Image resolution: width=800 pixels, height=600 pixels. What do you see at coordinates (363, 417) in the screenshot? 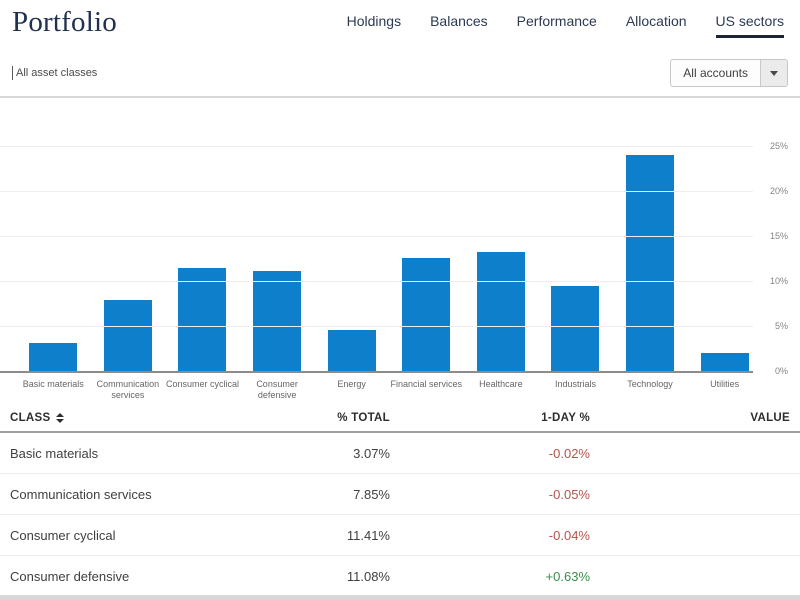
I see `column-header-label: % TOTAL` at bounding box center [363, 417].